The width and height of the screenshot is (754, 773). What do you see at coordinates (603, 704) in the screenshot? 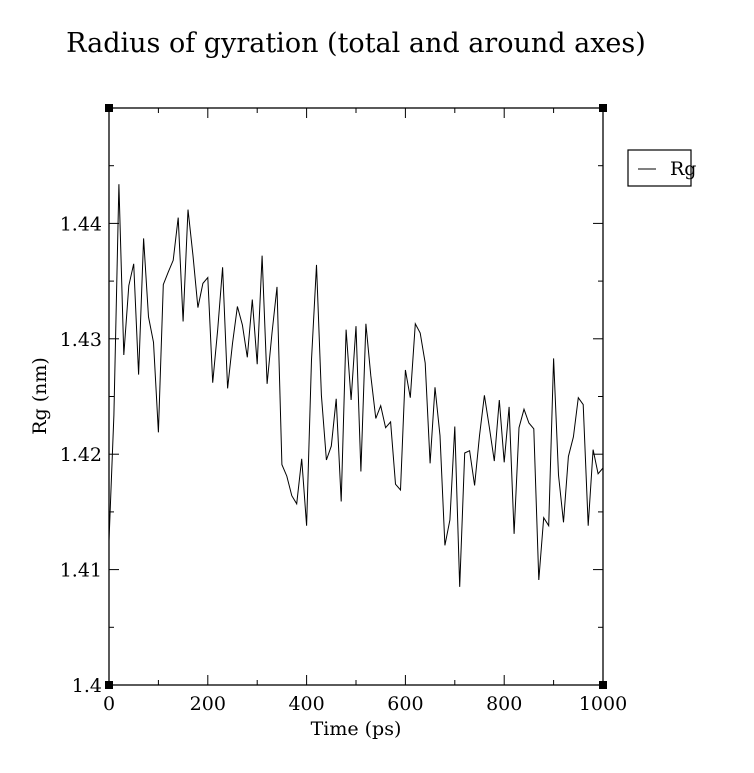
I see `x-tick-label: 1000` at bounding box center [603, 704].